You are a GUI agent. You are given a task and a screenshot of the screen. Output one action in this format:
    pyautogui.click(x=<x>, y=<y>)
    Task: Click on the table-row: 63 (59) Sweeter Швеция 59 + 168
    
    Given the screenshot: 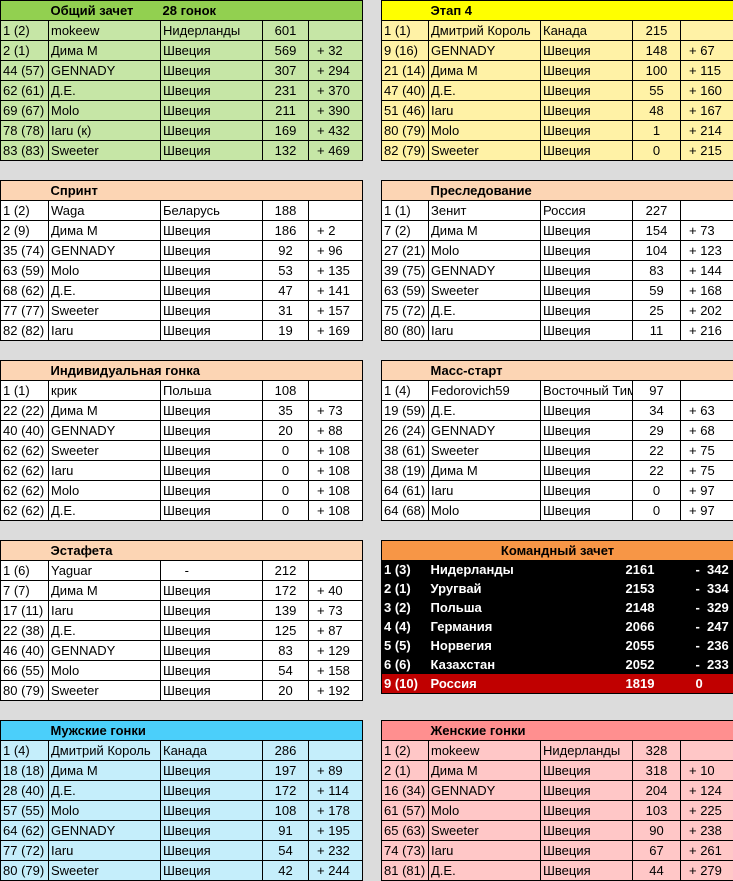 What is the action you would take?
    pyautogui.click(x=557, y=290)
    